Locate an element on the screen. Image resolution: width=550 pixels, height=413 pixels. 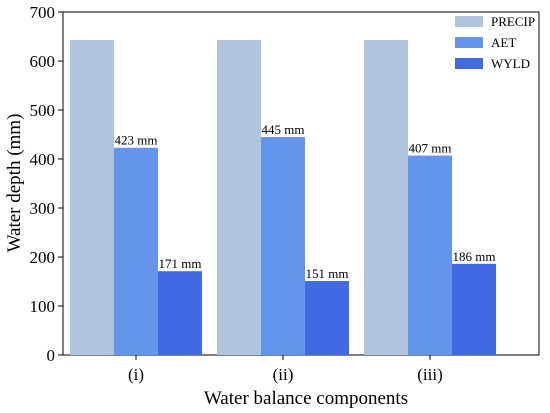
y-tick-label: 400 is located at coordinates (43, 159).